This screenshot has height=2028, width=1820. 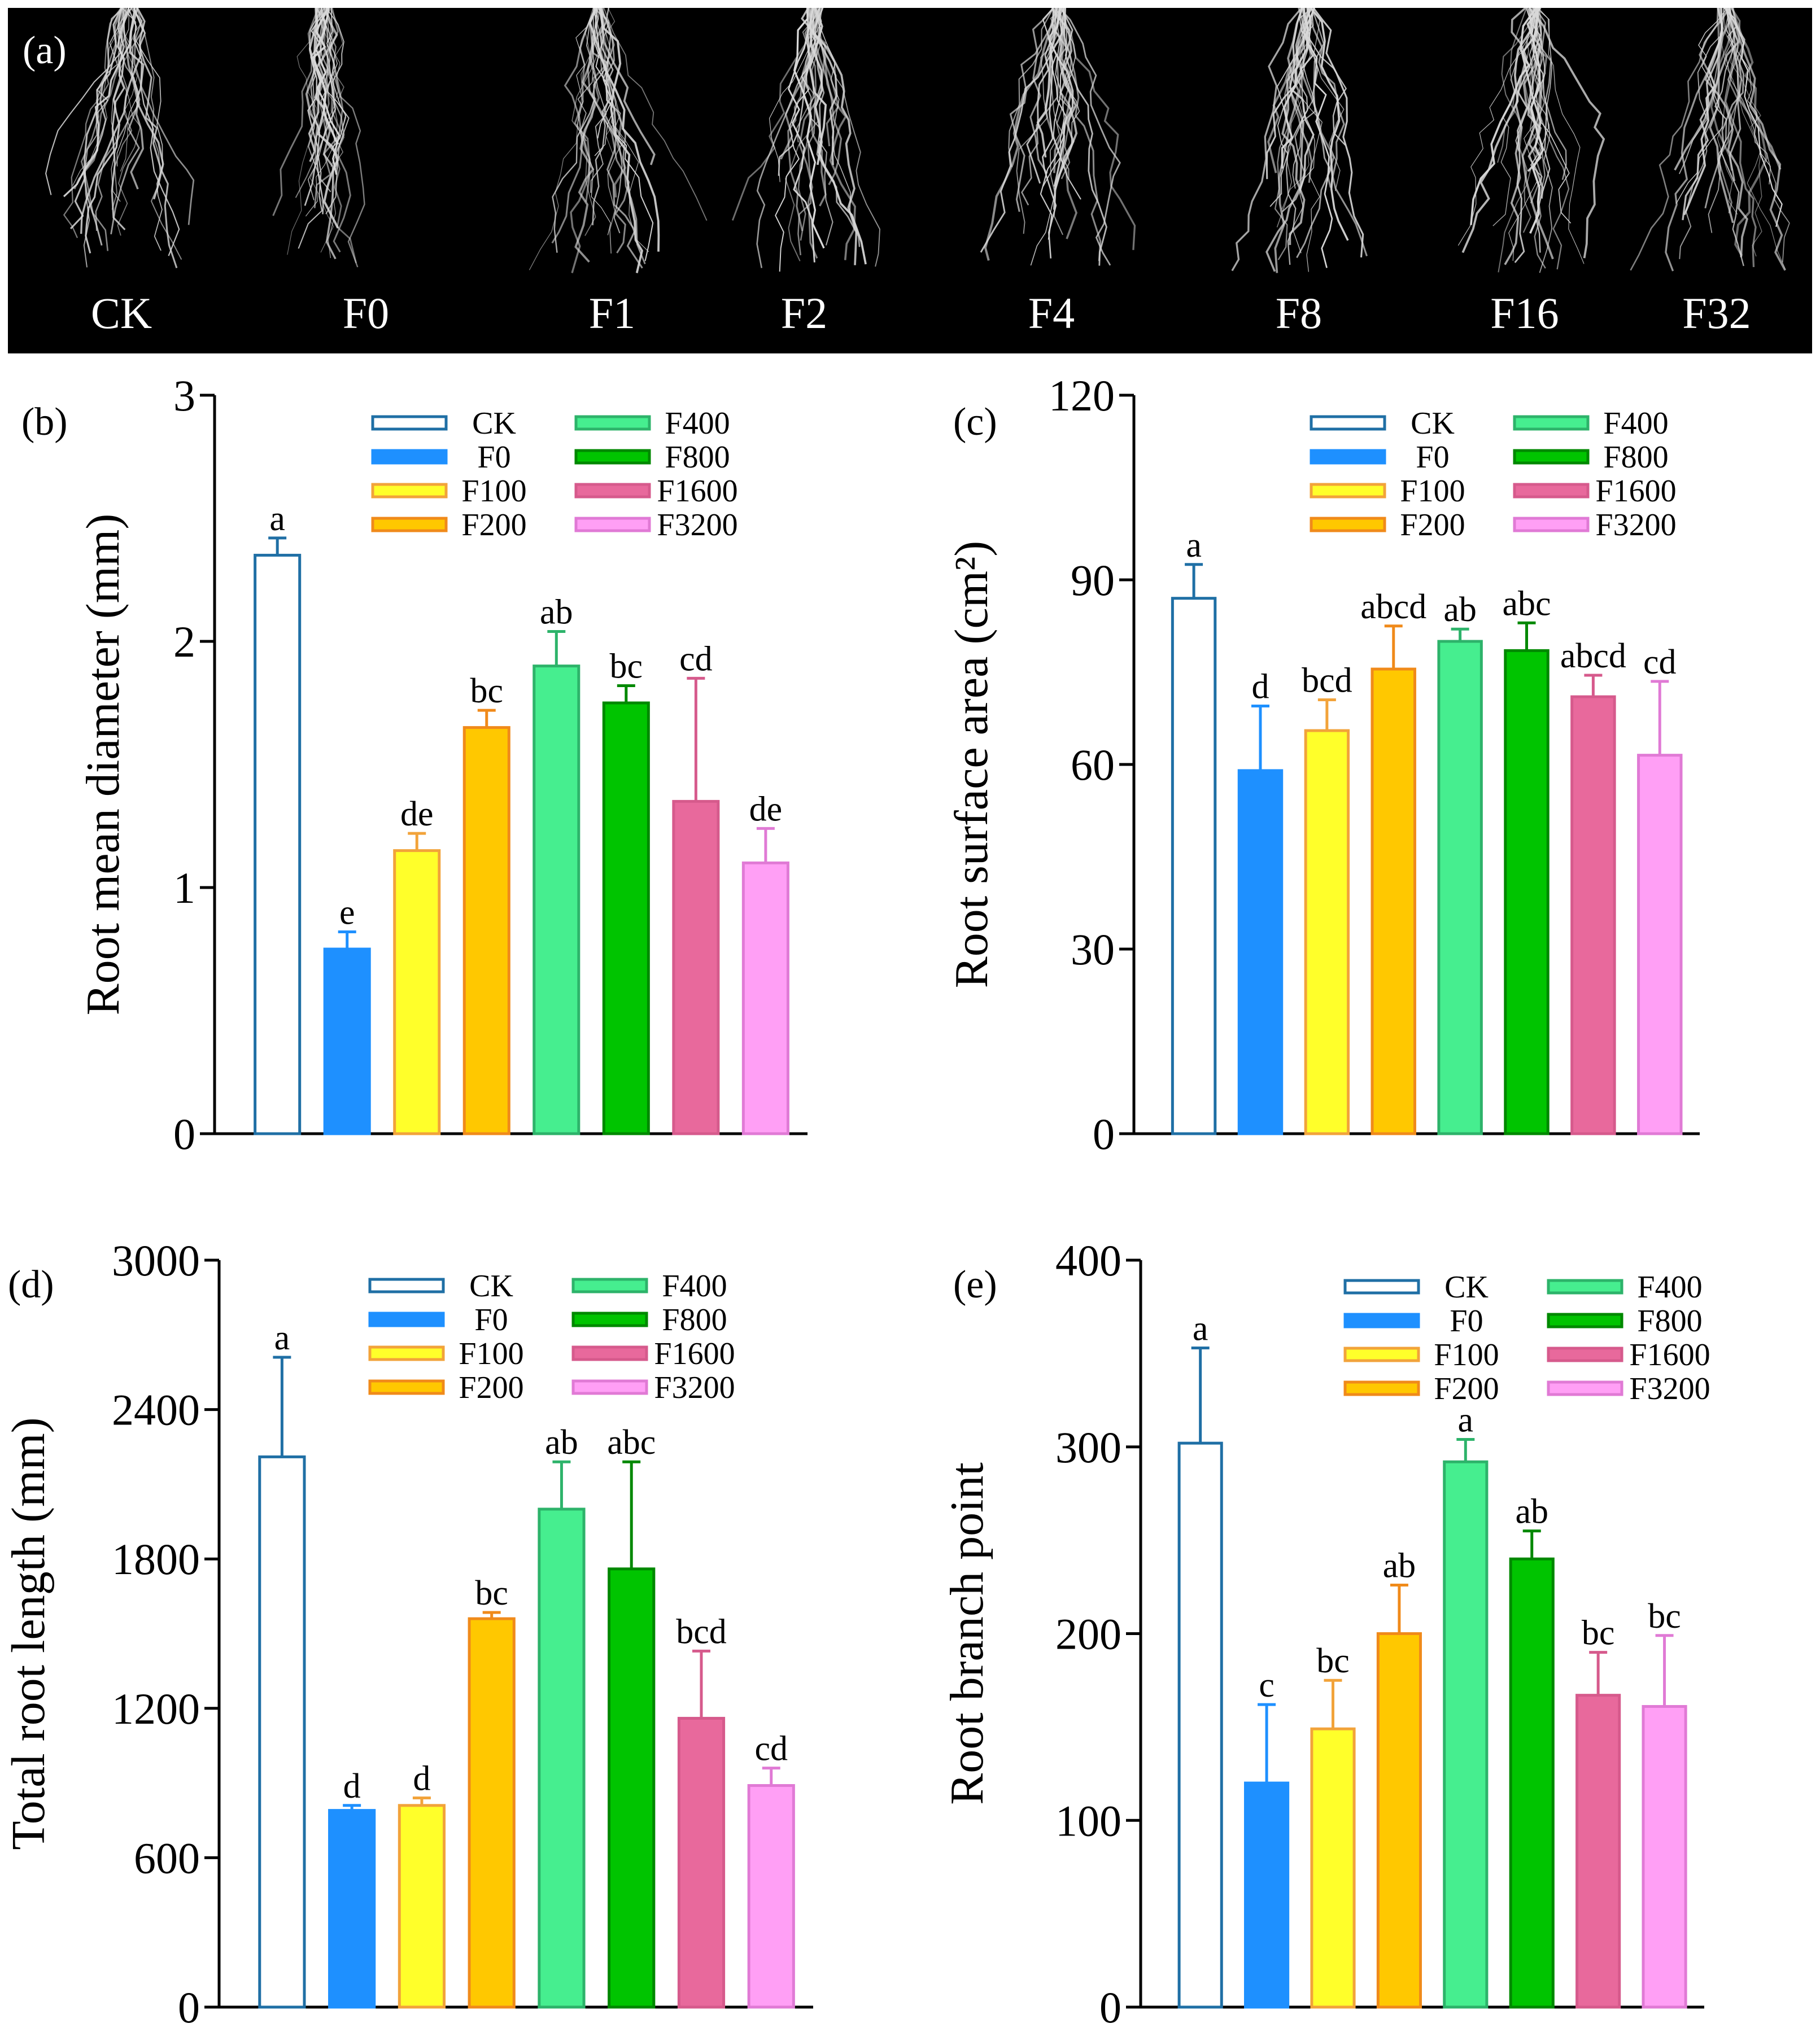 What do you see at coordinates (1551, 524) in the screenshot?
I see `legend-swatch-f3200` at bounding box center [1551, 524].